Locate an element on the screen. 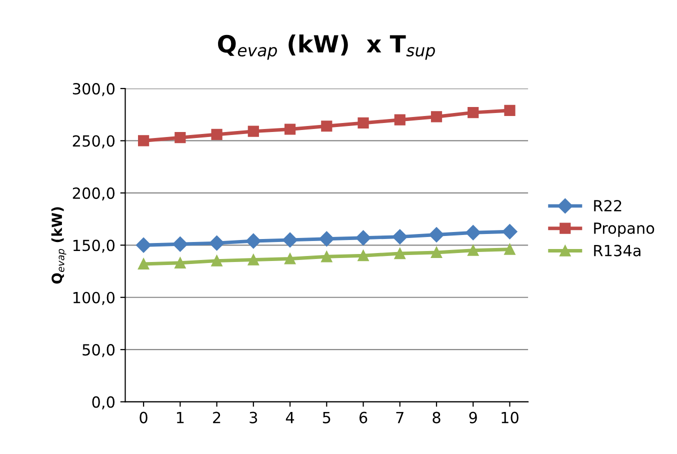 The width and height of the screenshot is (677, 454). y-tick-label: 200,0 is located at coordinates (93, 194).